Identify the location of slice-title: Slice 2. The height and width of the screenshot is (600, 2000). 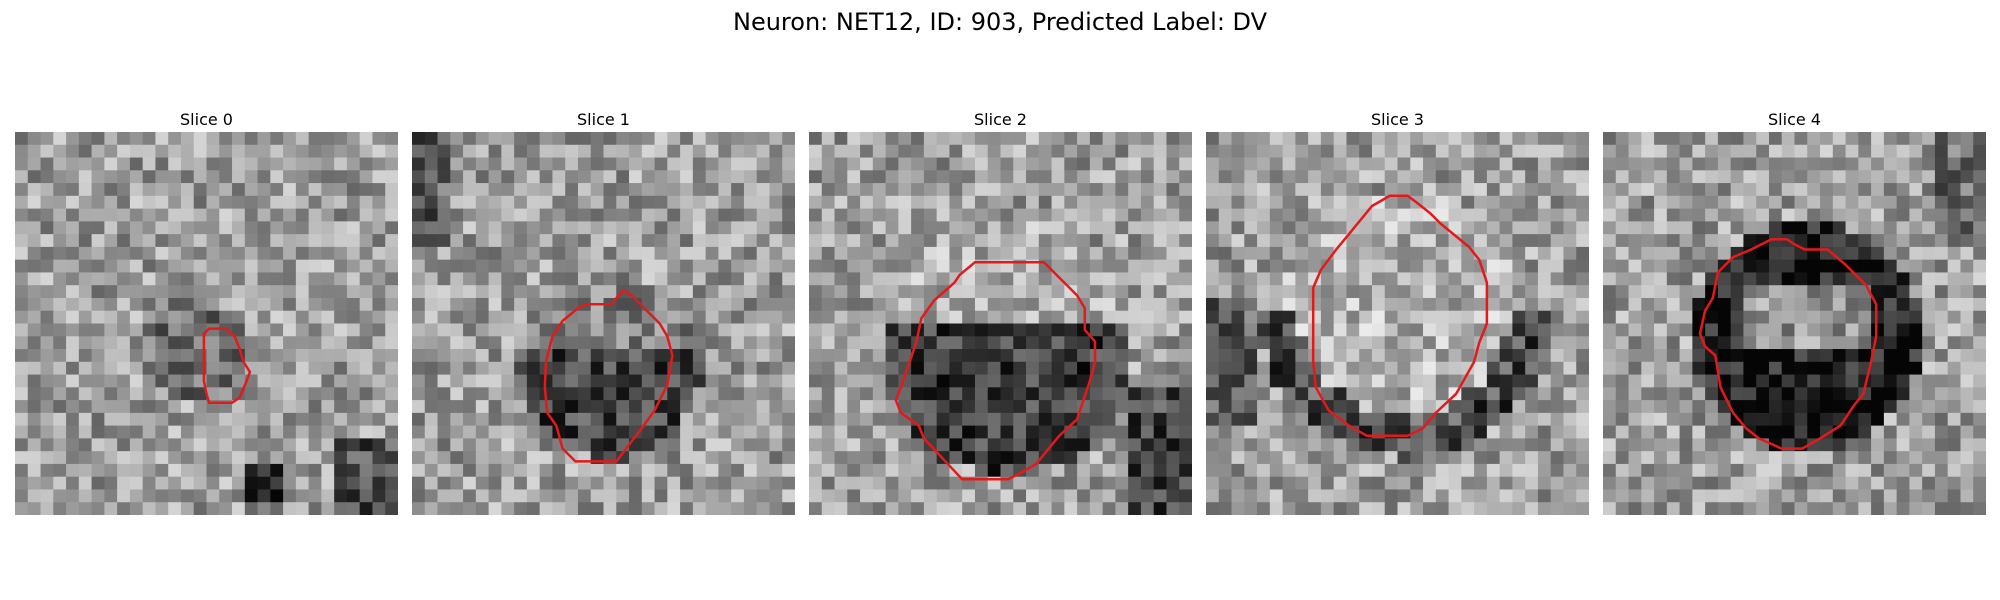
(1000, 119).